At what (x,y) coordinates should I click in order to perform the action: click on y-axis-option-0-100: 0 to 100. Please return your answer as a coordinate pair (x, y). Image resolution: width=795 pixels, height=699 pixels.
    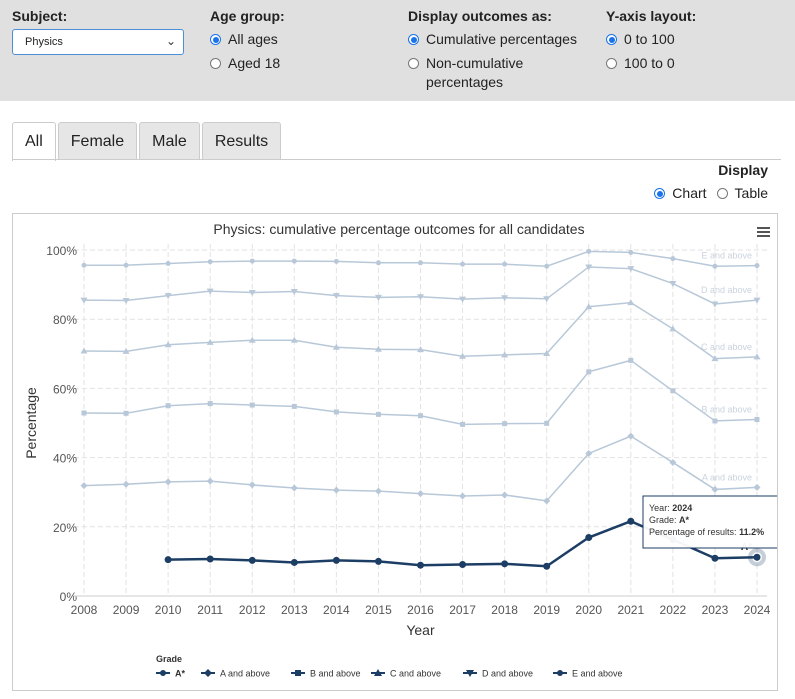
    Looking at the image, I should click on (651, 39).